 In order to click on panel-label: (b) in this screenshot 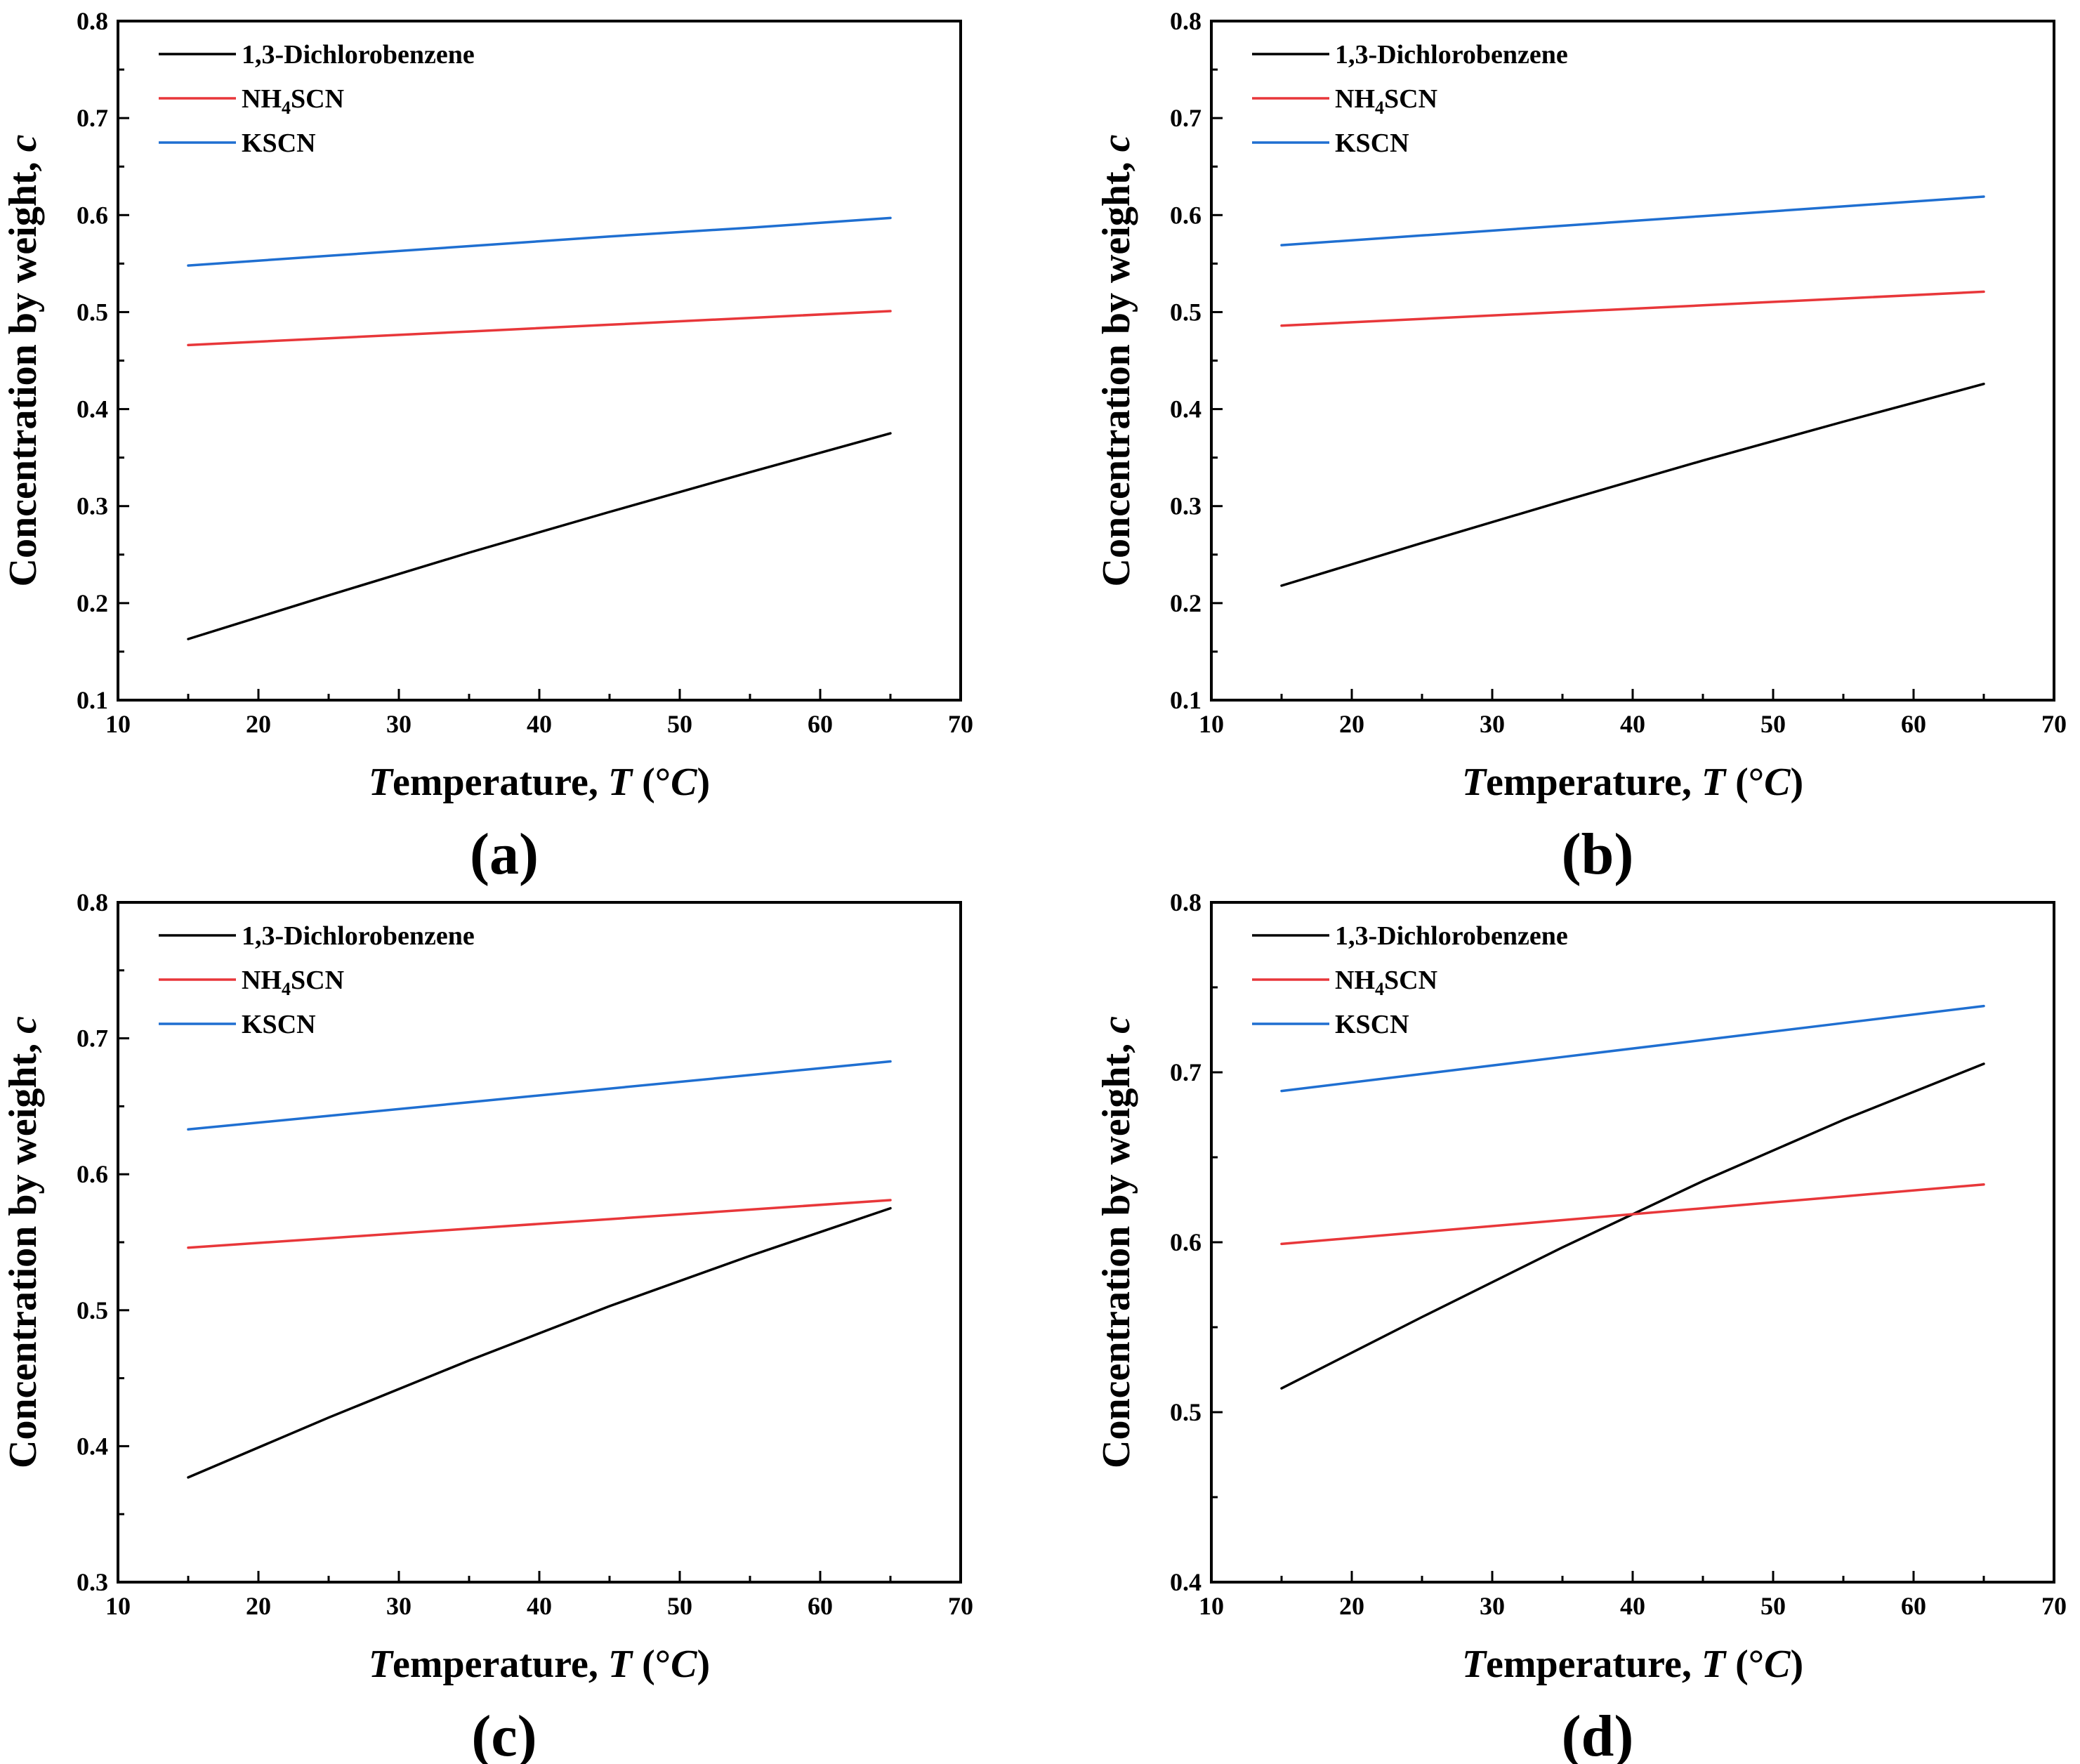, I will do `click(1598, 854)`.